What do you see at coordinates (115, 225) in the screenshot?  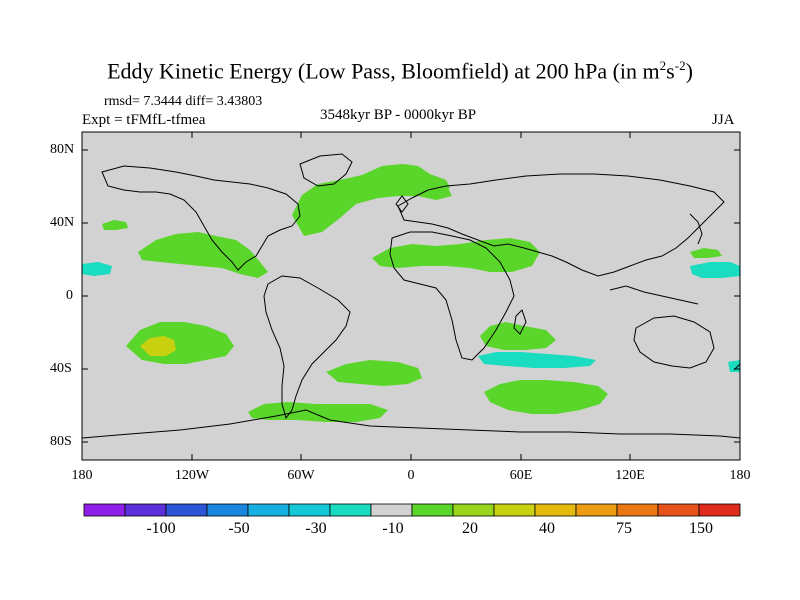 I see `anomaly-north-pacific-small` at bounding box center [115, 225].